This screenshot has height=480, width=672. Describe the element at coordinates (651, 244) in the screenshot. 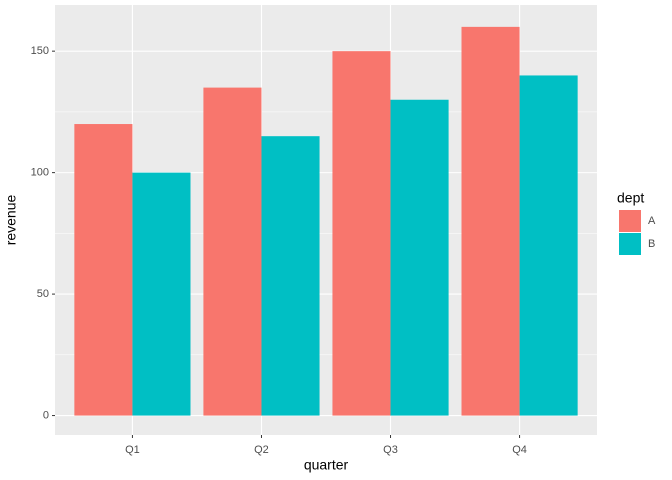

I see `legend-label: B` at that location.